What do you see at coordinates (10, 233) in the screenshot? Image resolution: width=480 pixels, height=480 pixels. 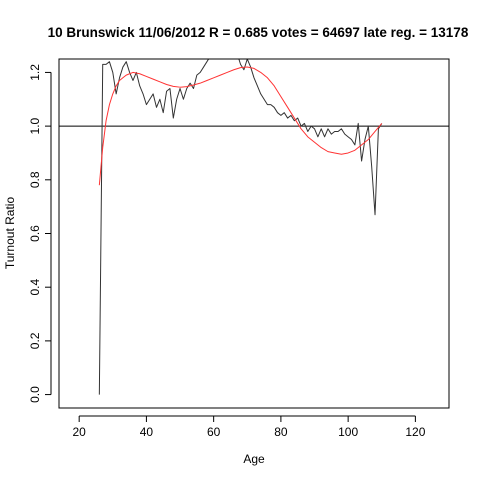 I see `y-axis-label: Turnout Ratio` at bounding box center [10, 233].